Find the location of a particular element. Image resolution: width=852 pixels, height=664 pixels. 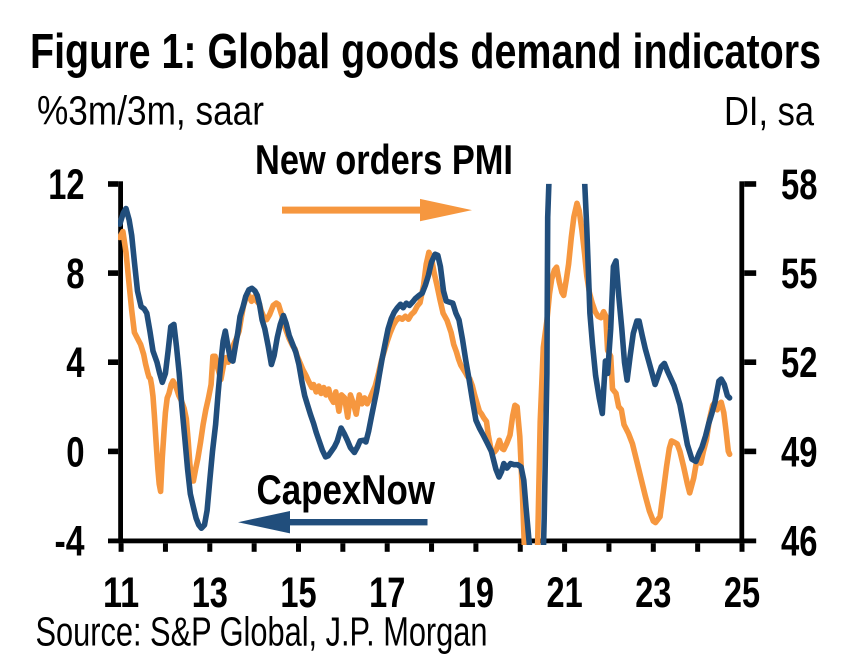

svg-text: %3m/3m, saar is located at coordinates (150, 111).